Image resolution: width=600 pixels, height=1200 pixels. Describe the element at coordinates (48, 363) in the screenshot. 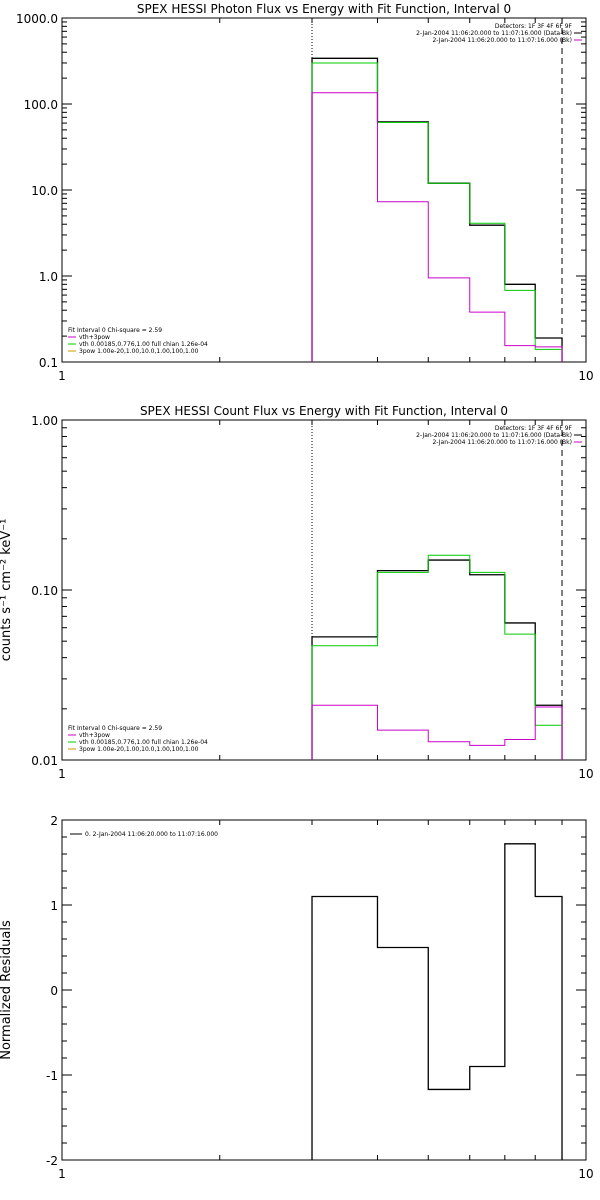

I see `y-tick-label: 0.1` at that location.